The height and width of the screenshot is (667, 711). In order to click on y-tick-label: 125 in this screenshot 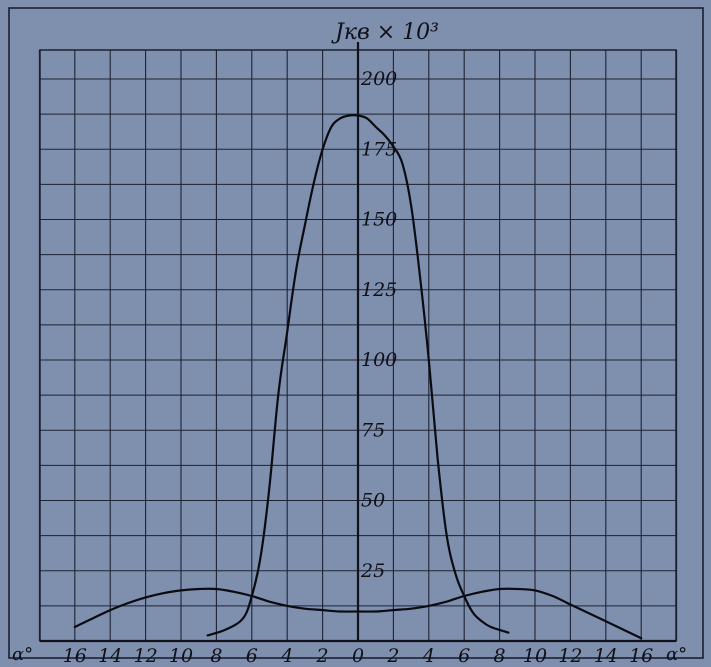, I will do `click(379, 290)`.